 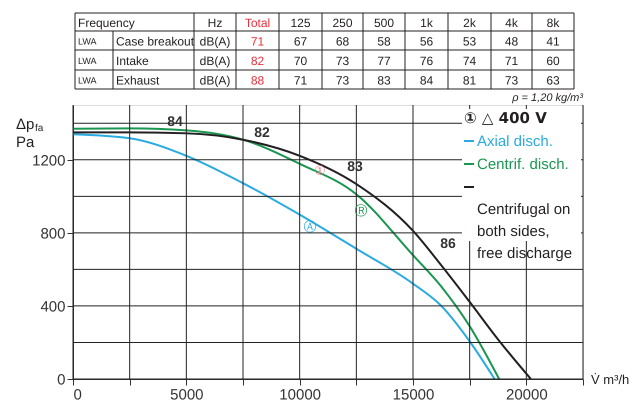 I want to click on text: 8k, so click(x=553, y=23).